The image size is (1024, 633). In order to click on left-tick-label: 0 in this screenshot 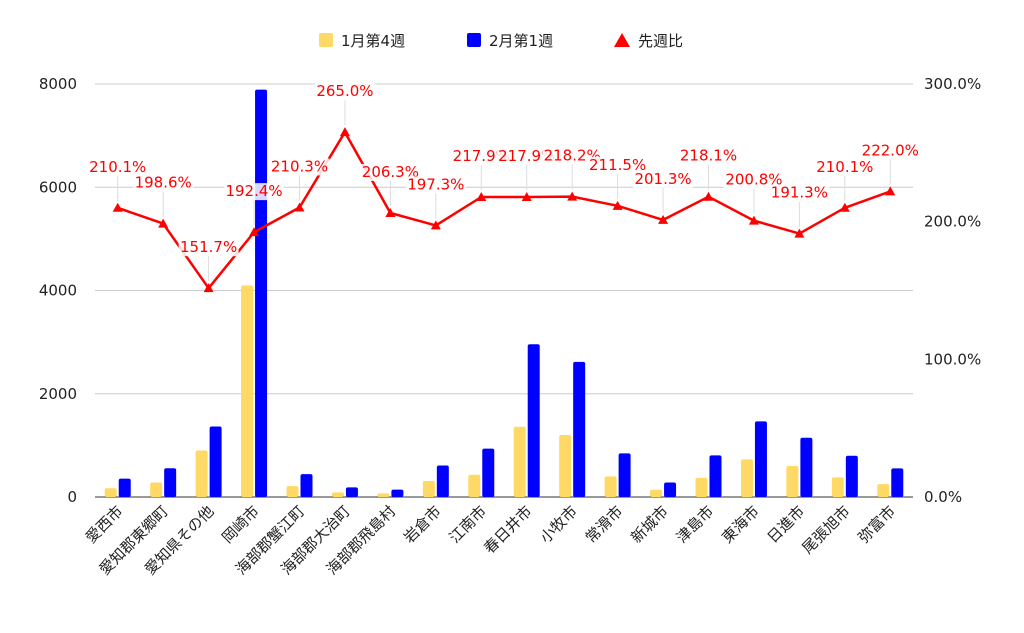, I will do `click(72, 497)`.